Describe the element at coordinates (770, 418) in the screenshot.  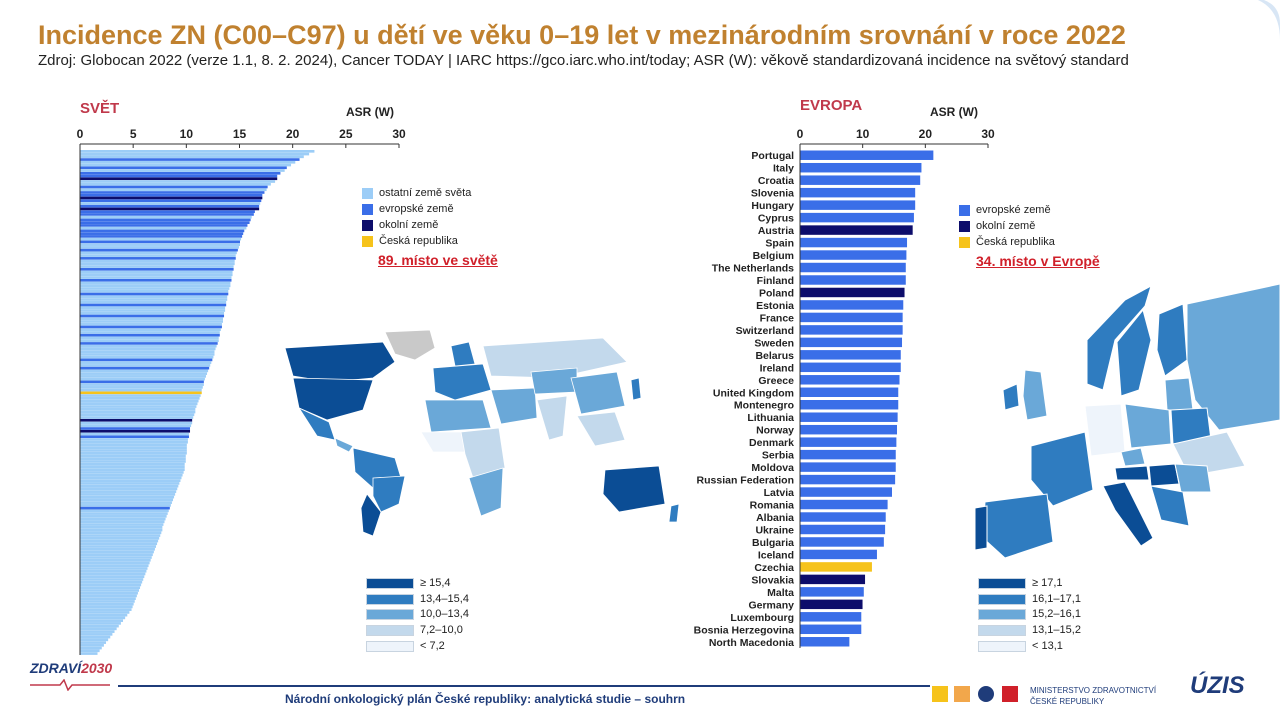
I see `category-label: Lithuania` at that location.